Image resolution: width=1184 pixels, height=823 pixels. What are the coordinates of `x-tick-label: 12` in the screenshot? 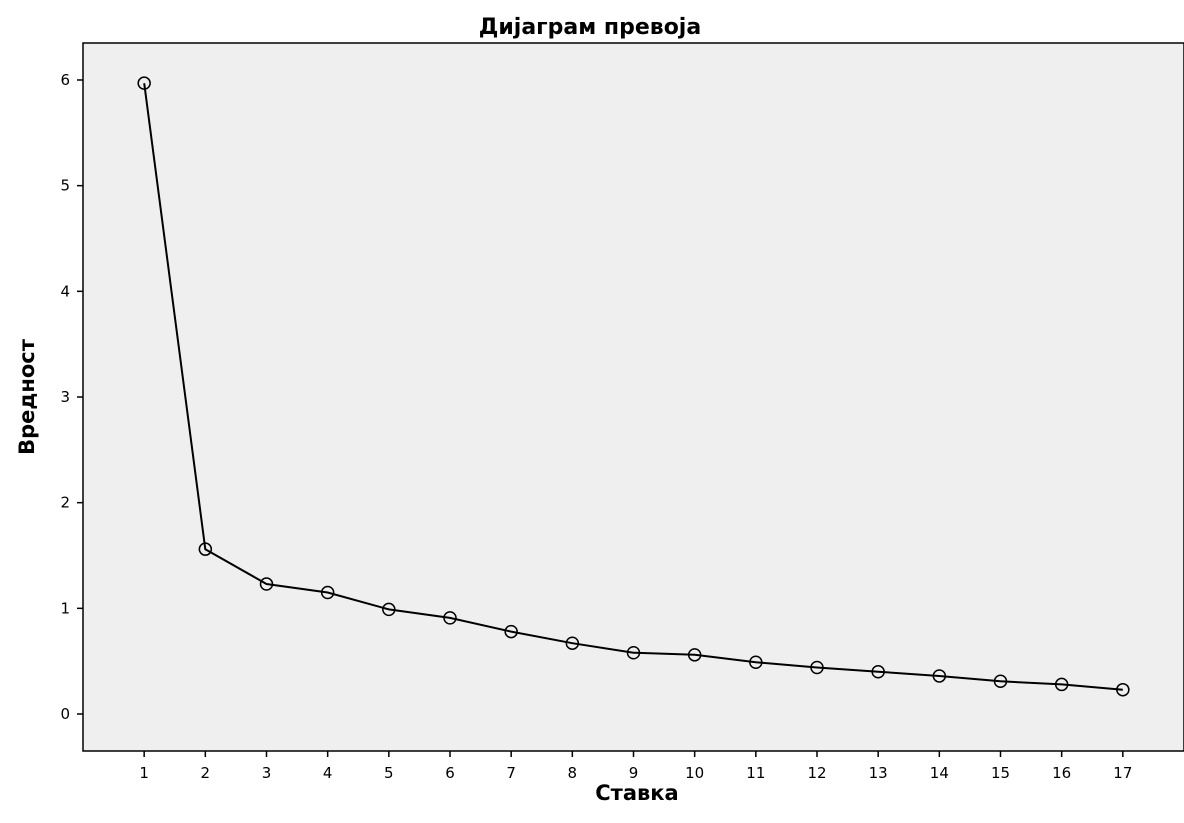 It's located at (816, 773).